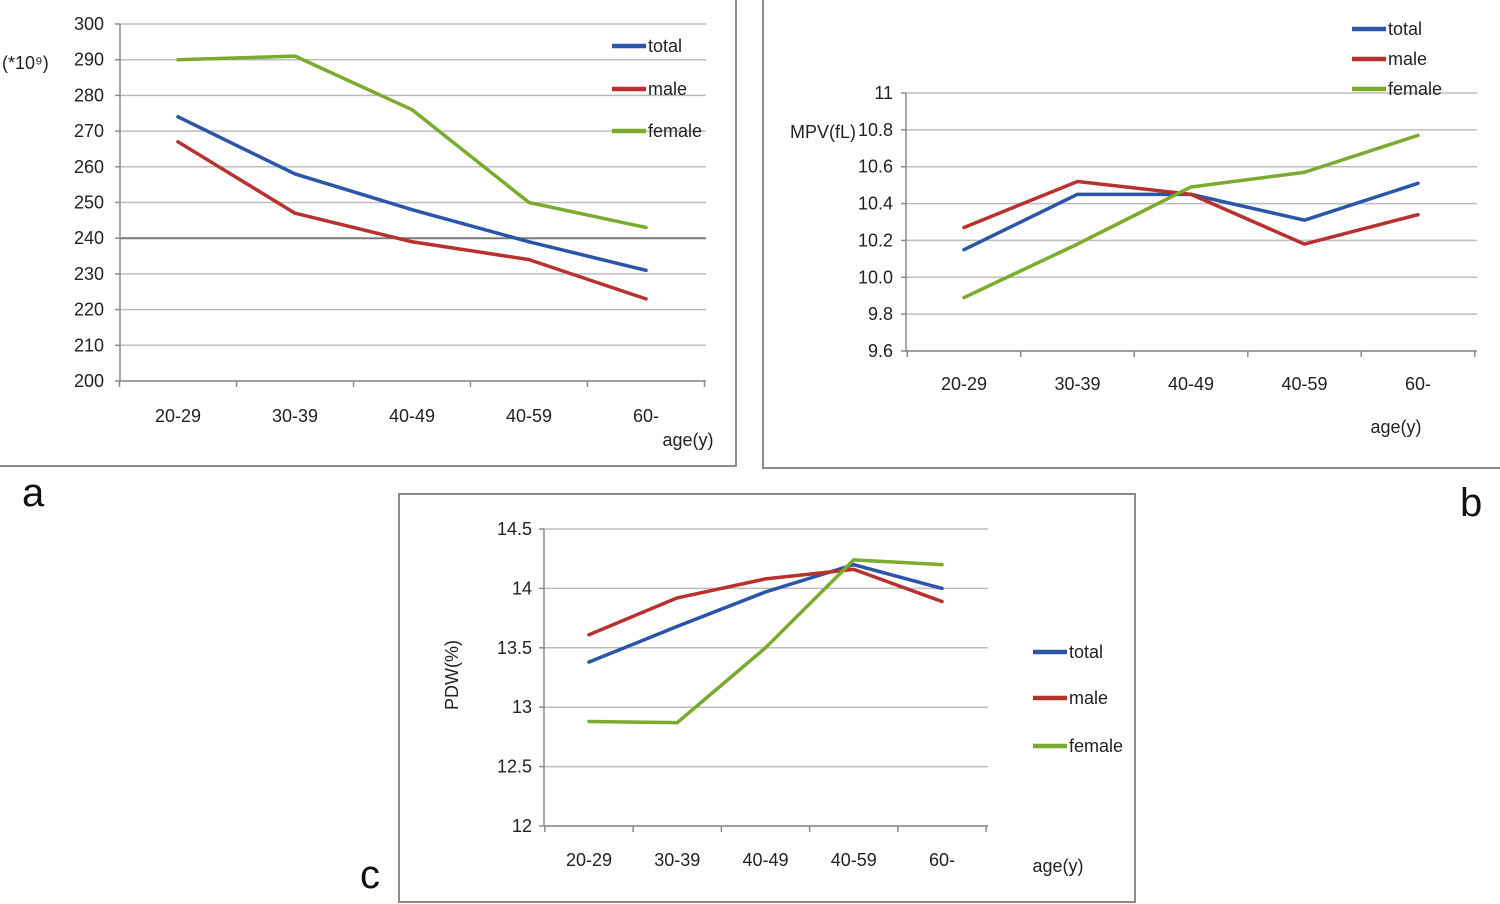  What do you see at coordinates (89, 203) in the screenshot?
I see `y-tick-label: 250` at bounding box center [89, 203].